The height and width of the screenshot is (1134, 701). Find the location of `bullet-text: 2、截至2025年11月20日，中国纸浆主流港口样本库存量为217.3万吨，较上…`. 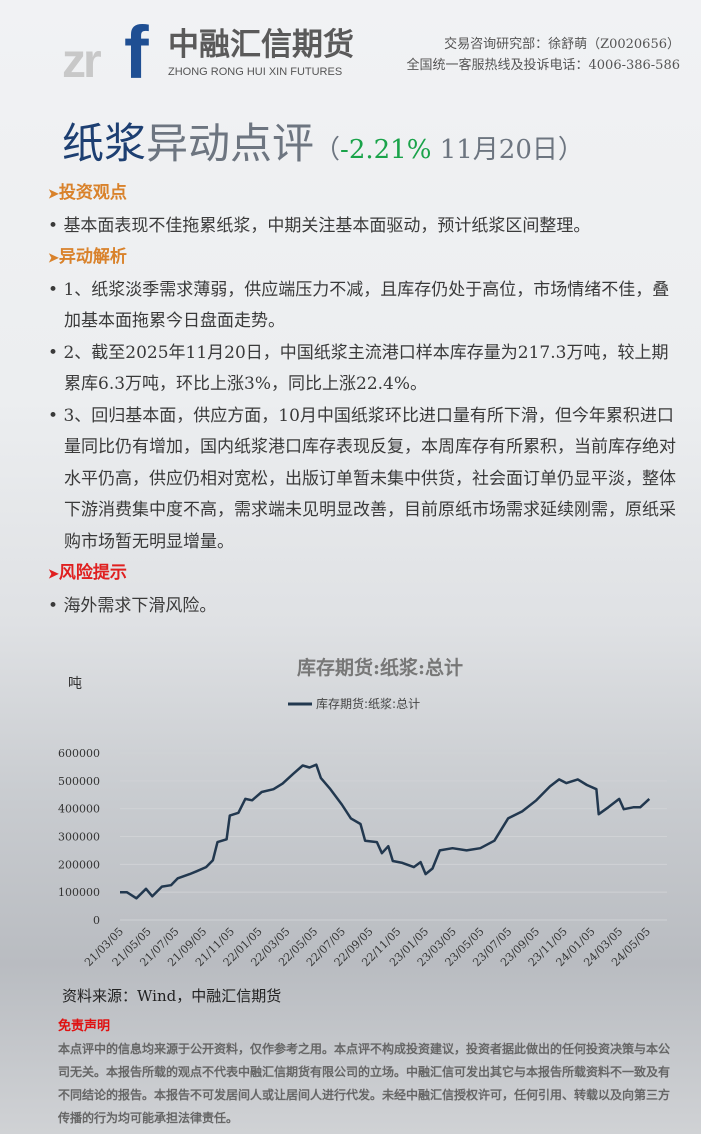

bullet-text: 2、截至2025年11月20日，中国纸浆主流港口样本库存量为217.3万吨，较上… is located at coordinates (366, 368).